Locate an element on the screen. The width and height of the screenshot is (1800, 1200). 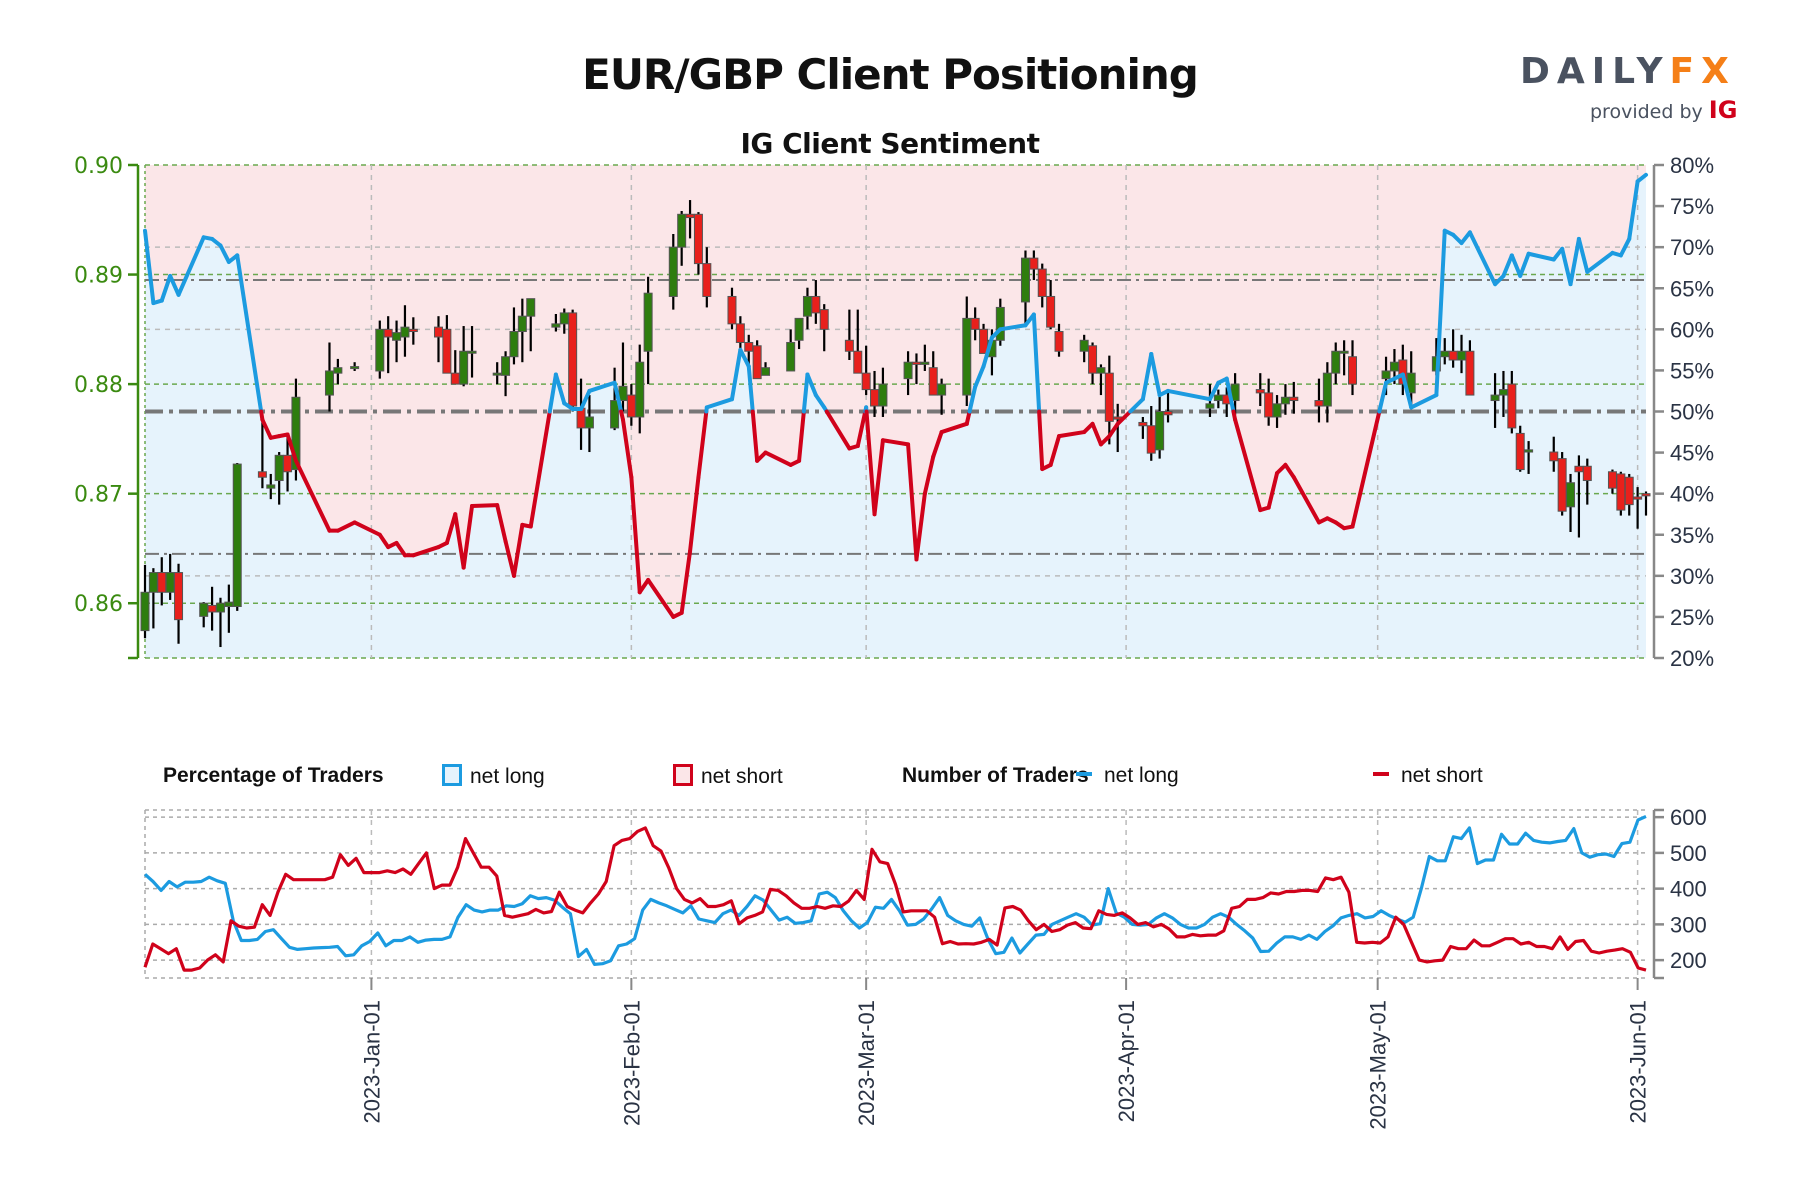
net-long-line-icon is located at coordinates (1084, 774).